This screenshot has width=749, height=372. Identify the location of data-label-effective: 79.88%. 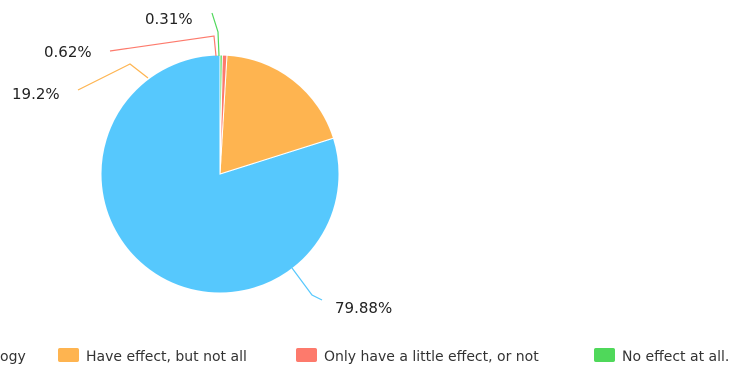
(363, 308).